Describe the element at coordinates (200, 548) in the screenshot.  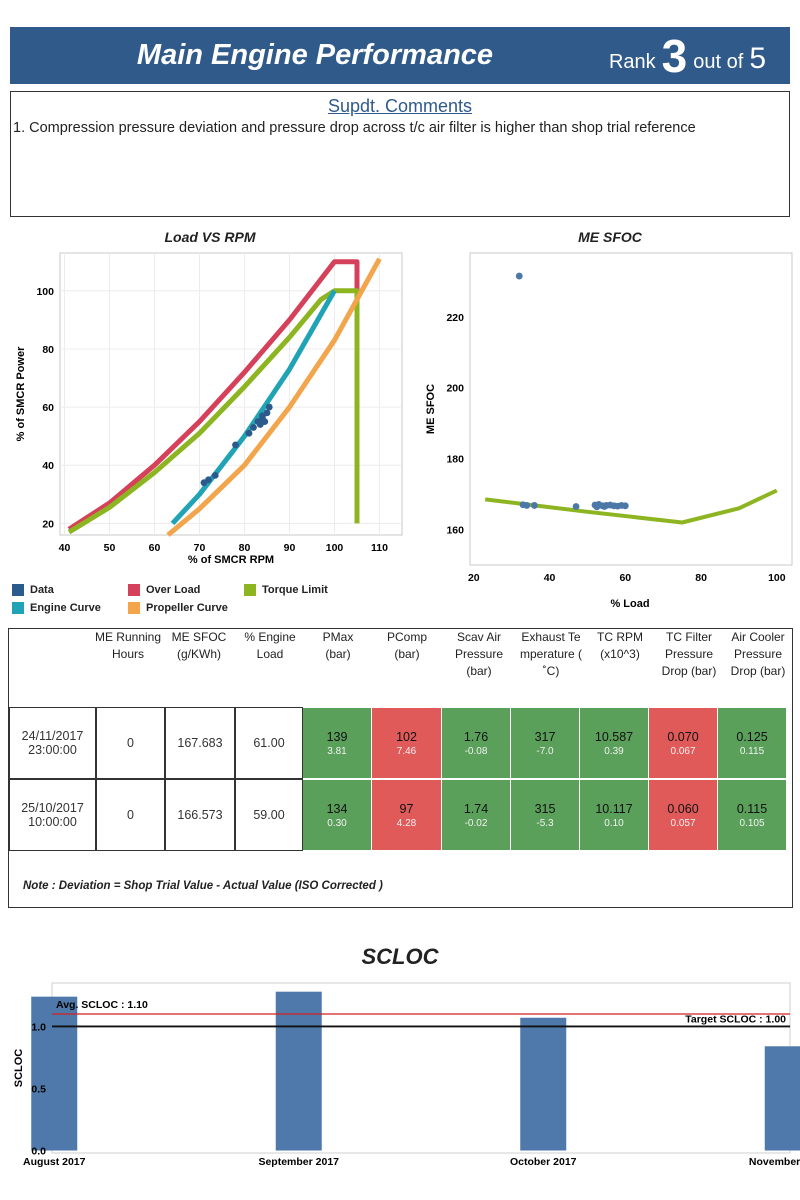
I see `load-x-tick-label: 70` at that location.